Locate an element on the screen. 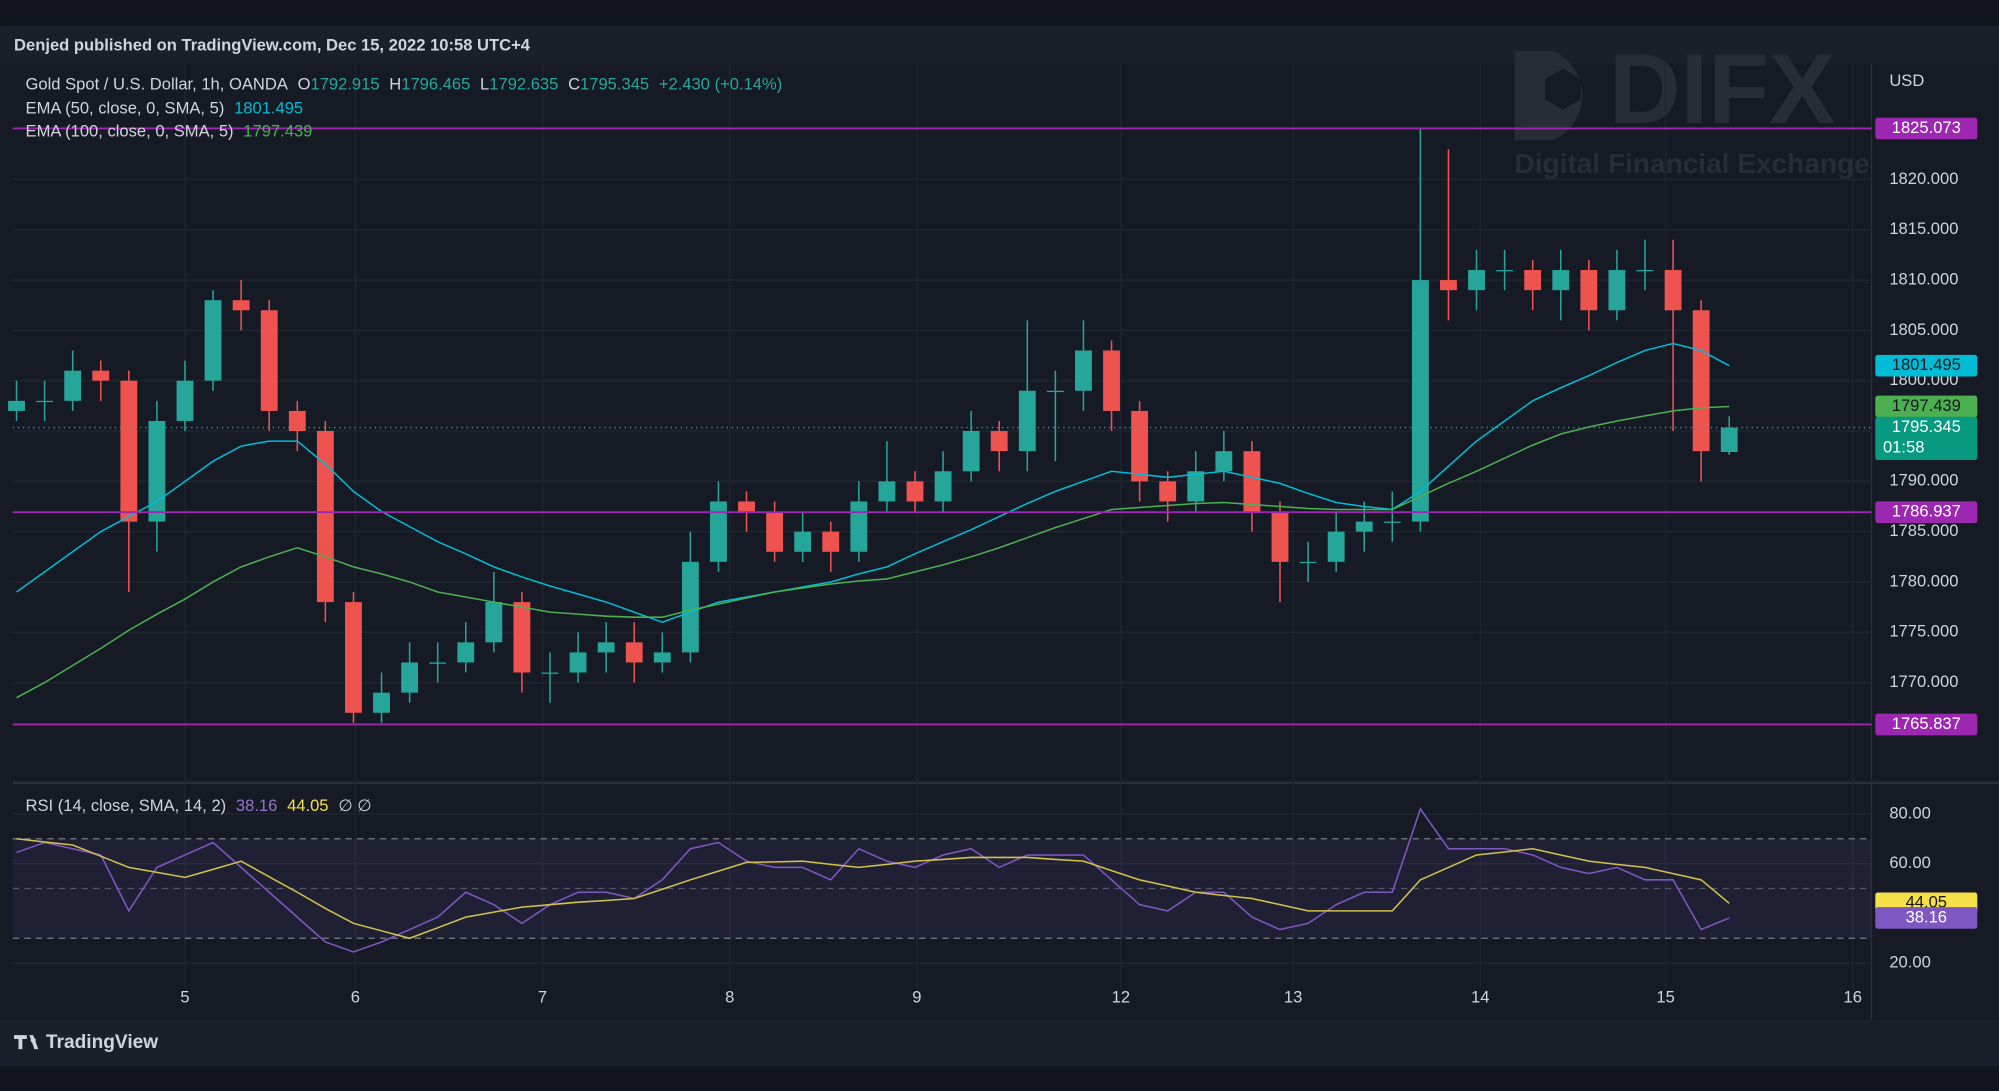 This screenshot has width=1999, height=1091. footer-brand: TradingView is located at coordinates (102, 1042).